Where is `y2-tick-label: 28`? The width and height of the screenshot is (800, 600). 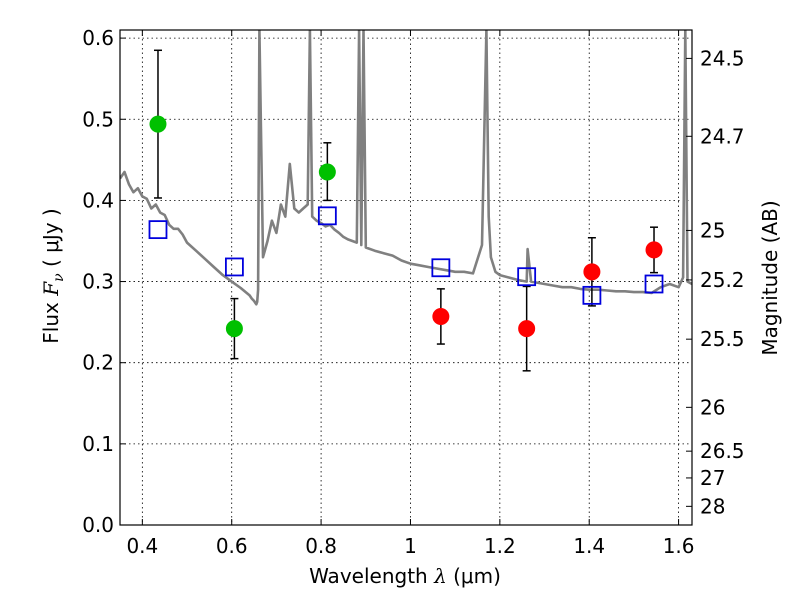
y2-tick-label: 28 is located at coordinates (712, 506).